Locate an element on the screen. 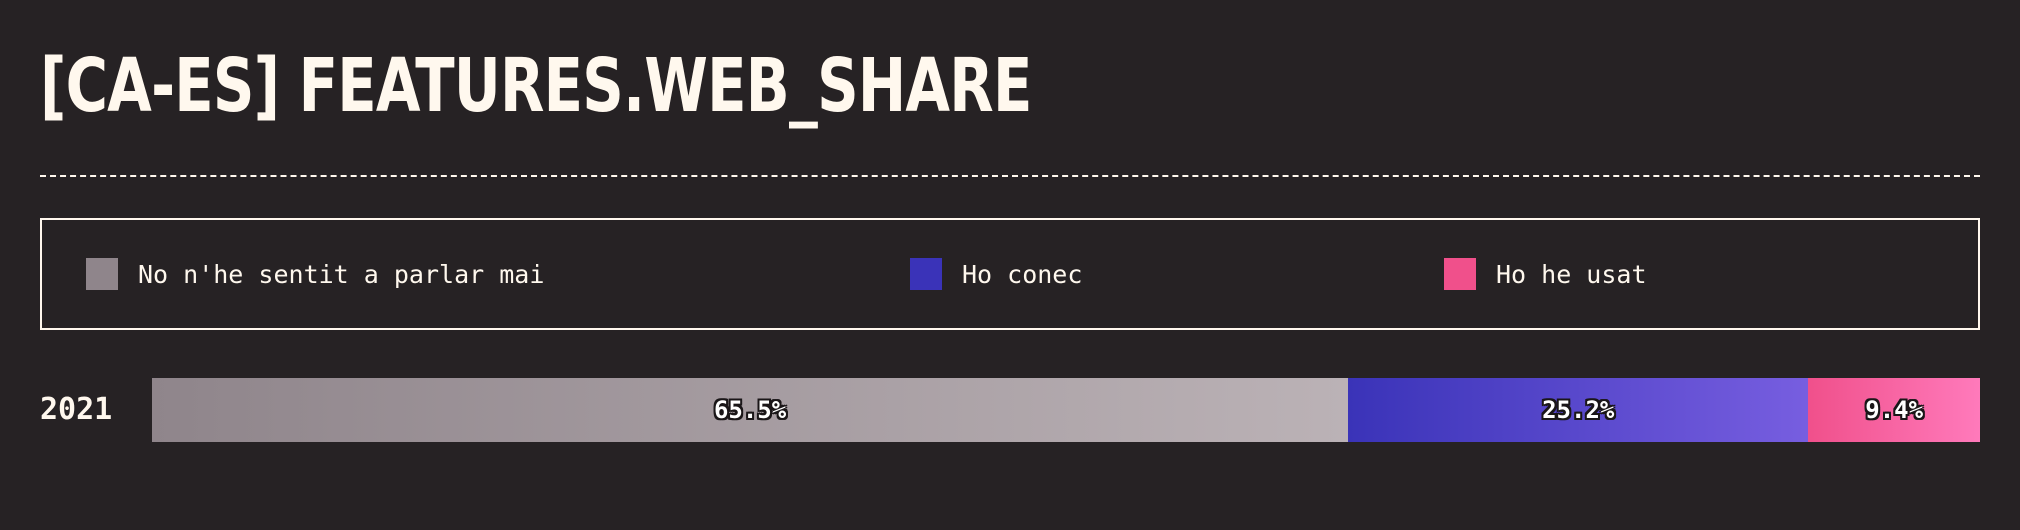 The image size is (2020, 530). legend-item-never-heard: No n'he sentit a parlar mai is located at coordinates (315, 274).